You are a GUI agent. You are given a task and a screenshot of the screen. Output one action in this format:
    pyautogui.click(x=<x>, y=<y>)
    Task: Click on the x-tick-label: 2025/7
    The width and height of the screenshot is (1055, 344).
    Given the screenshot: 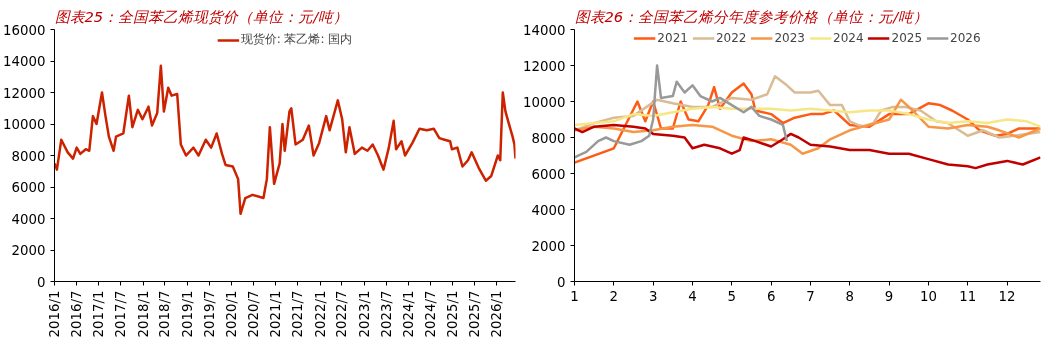 What is the action you would take?
    pyautogui.click(x=475, y=314)
    